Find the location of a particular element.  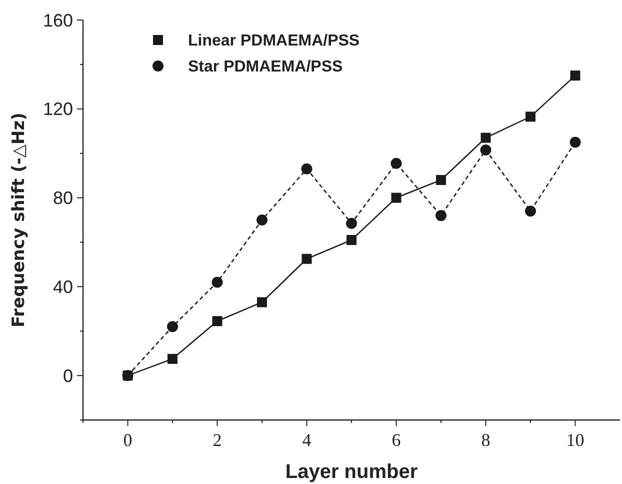

y-tick-label: 0 is located at coordinates (67, 376).